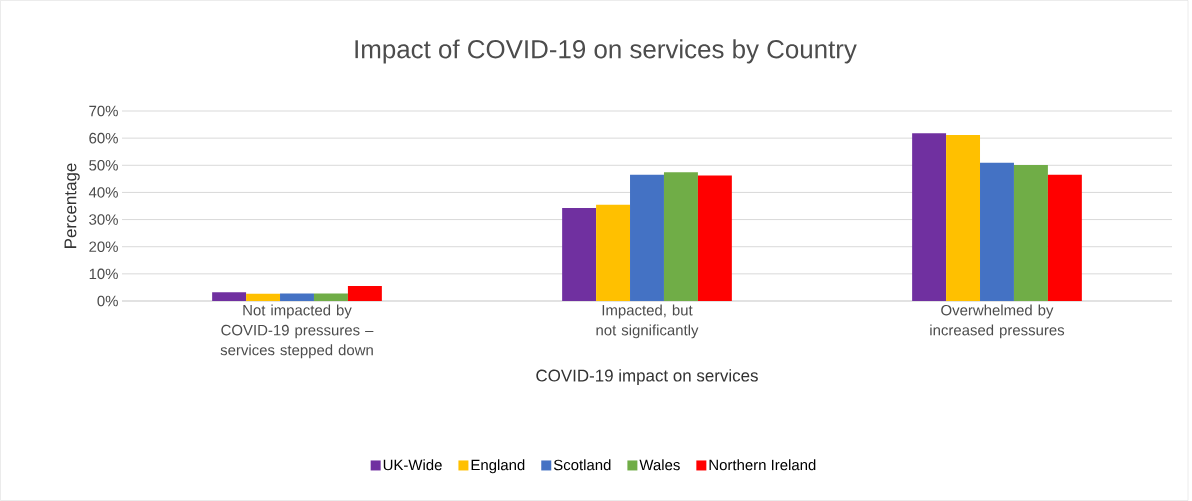  I want to click on legend-label: England, so click(498, 466).